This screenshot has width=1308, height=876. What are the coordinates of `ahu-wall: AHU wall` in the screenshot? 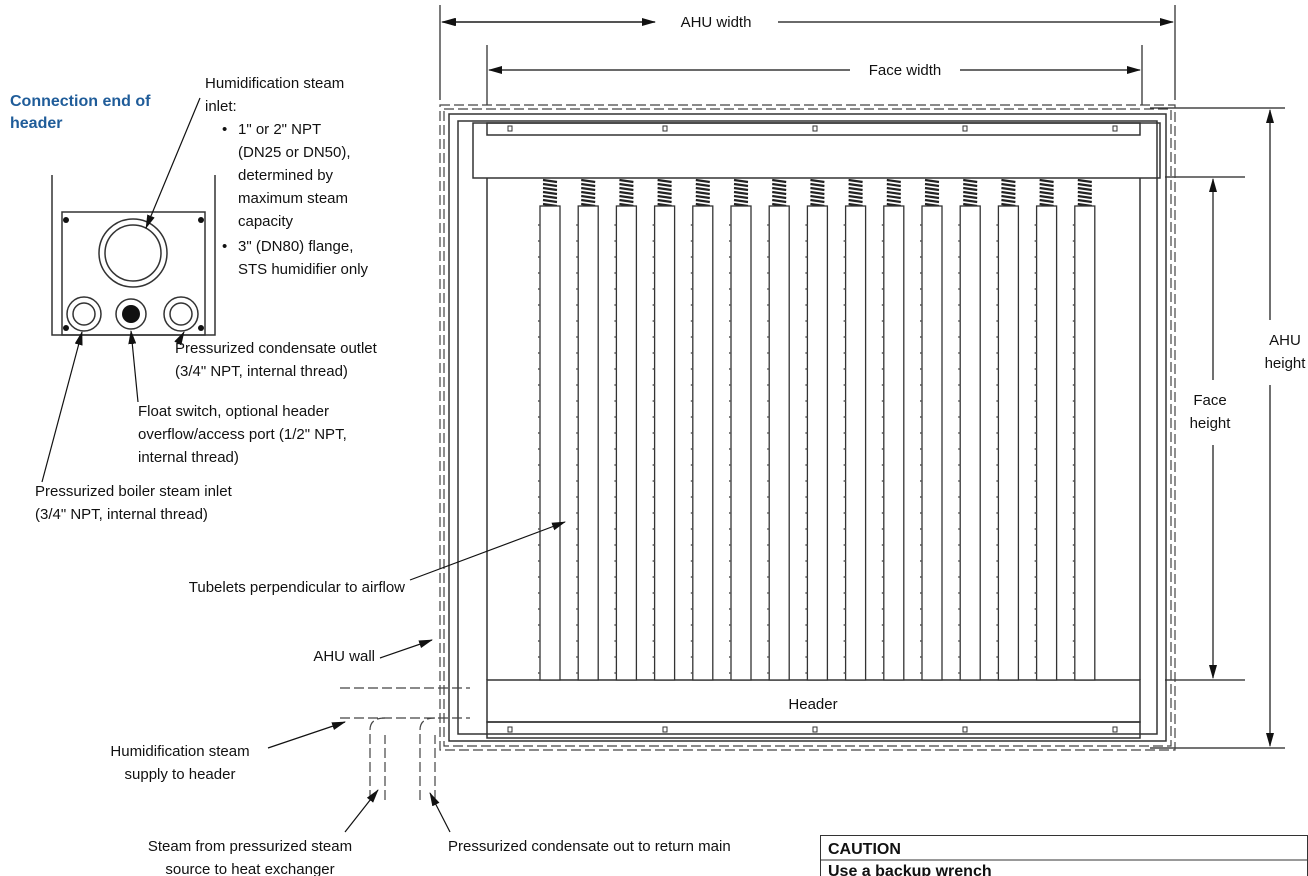 It's located at (344, 656).